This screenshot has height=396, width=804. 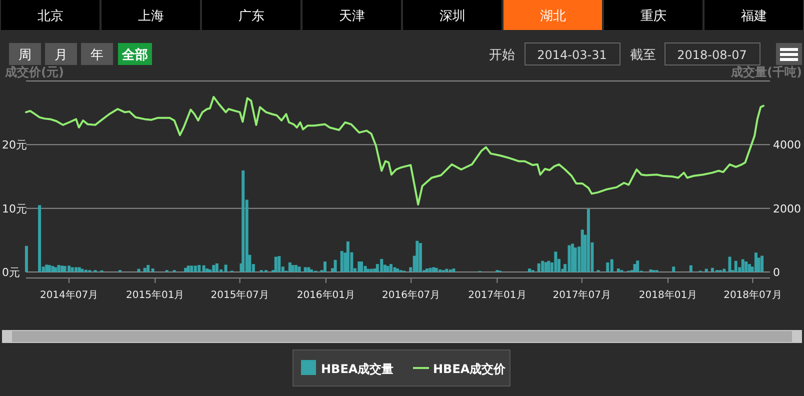 I want to click on y-tick-label: 10元, so click(x=14, y=209).